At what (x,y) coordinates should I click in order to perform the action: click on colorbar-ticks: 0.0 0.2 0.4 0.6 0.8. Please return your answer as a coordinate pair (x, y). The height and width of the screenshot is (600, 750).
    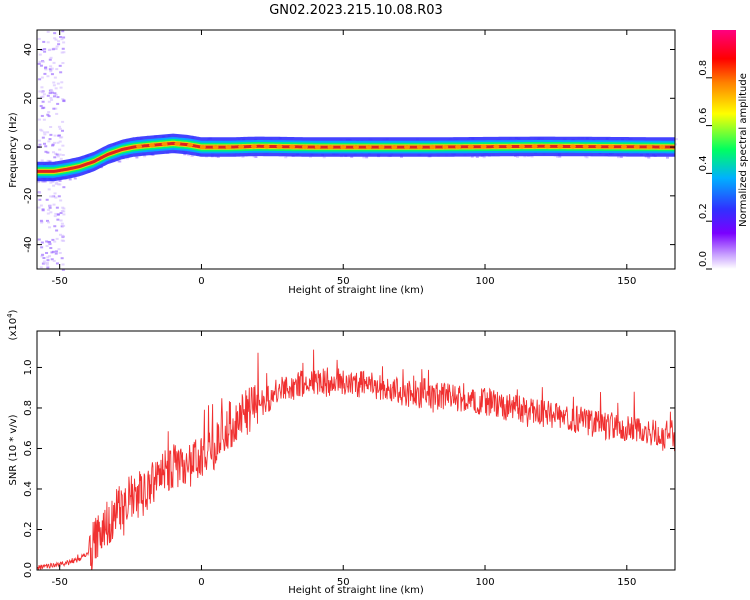
    Looking at the image, I should click on (705, 165).